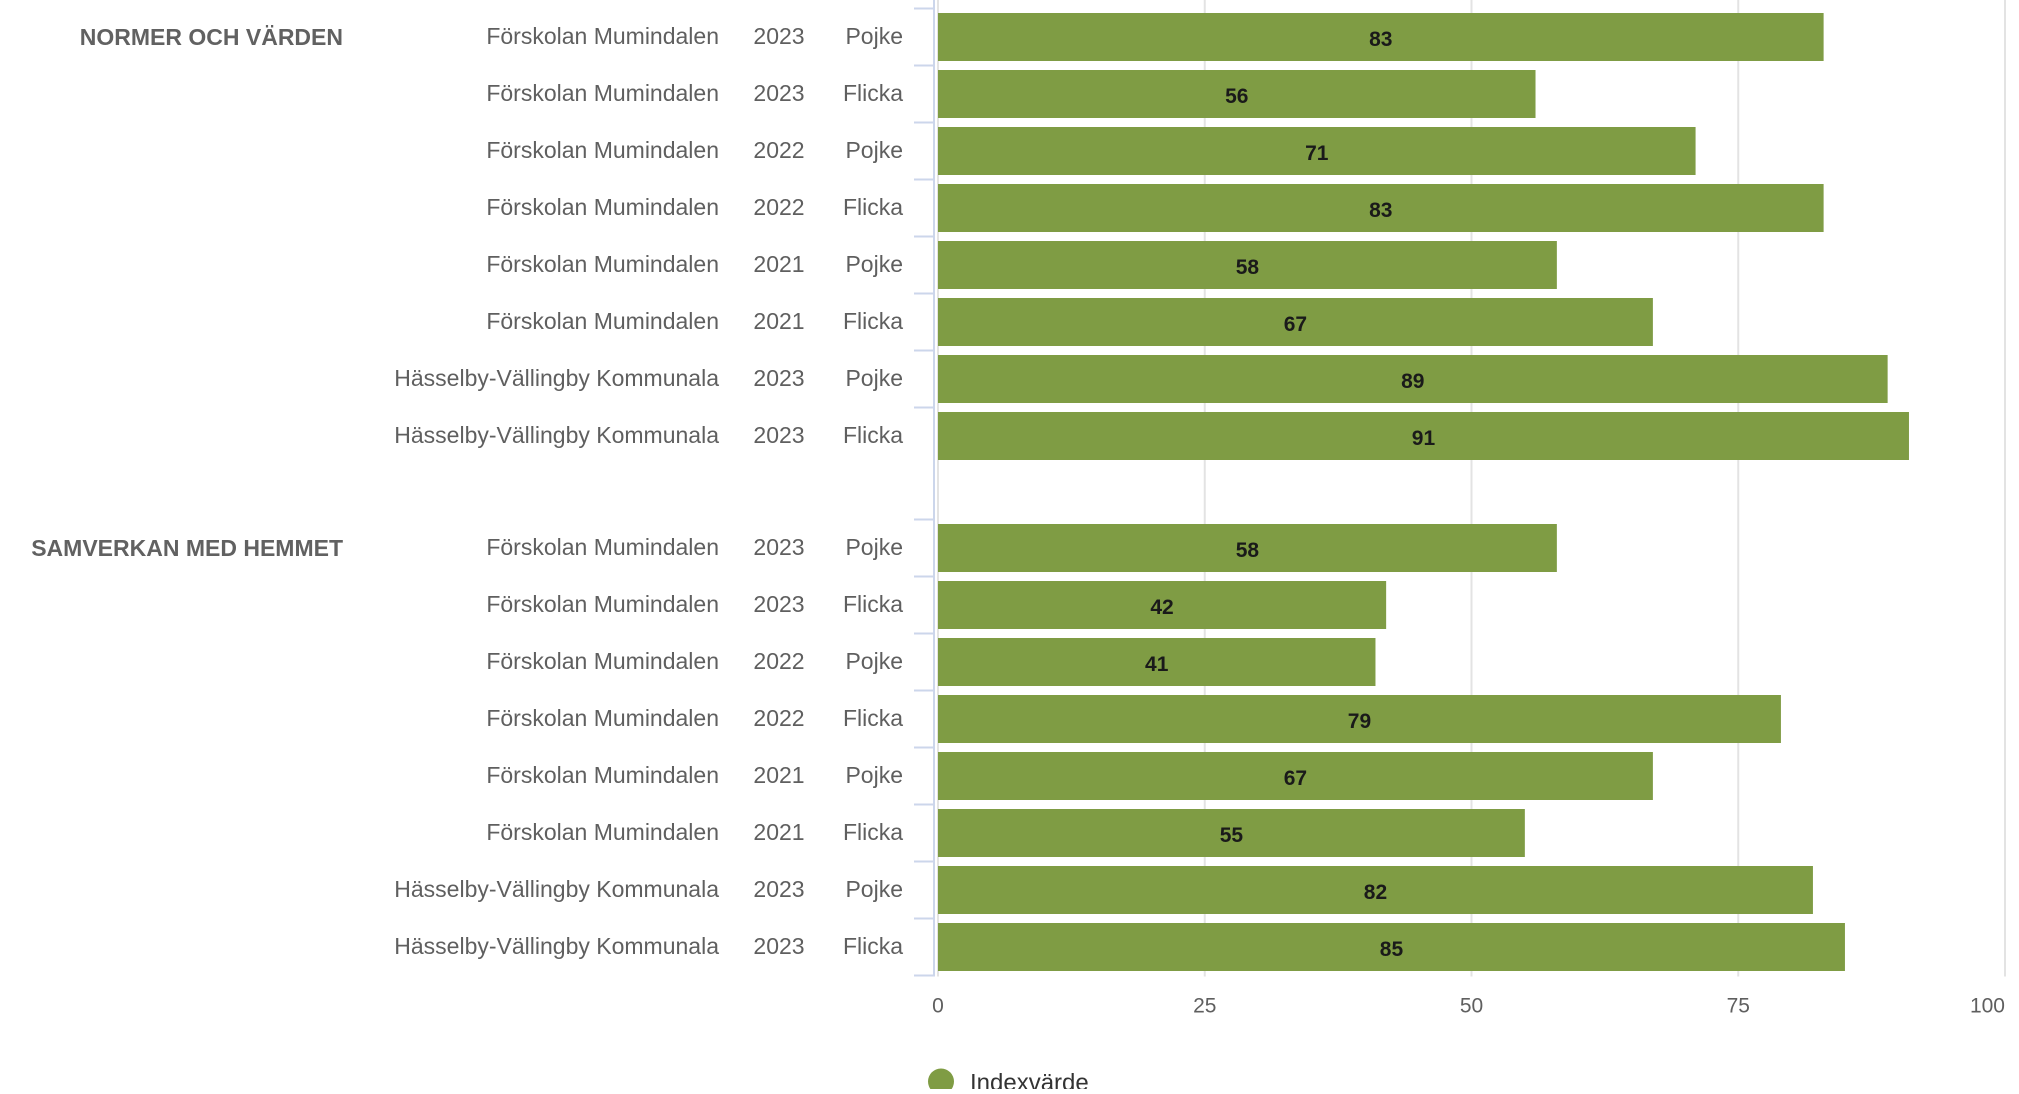 The width and height of the screenshot is (2019, 1094). I want to click on group-label: NORMER OCH VÄRDEN, so click(211, 37).